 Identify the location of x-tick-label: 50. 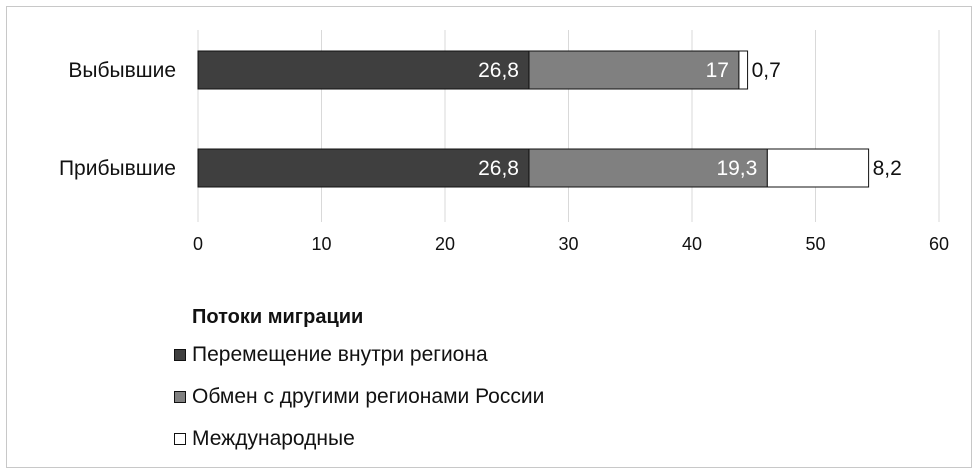
(815, 244).